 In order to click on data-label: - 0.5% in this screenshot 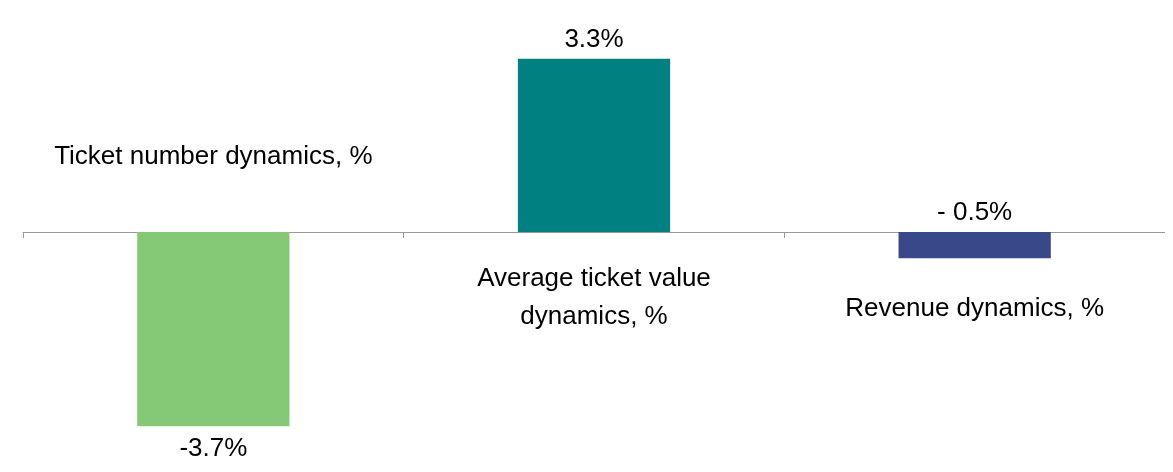, I will do `click(975, 211)`.